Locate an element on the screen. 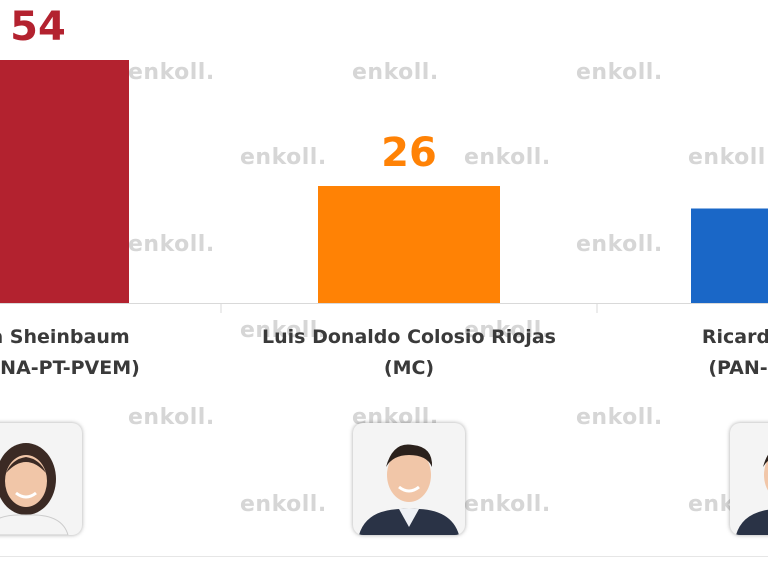  bar-value-label: 26 is located at coordinates (409, 153).